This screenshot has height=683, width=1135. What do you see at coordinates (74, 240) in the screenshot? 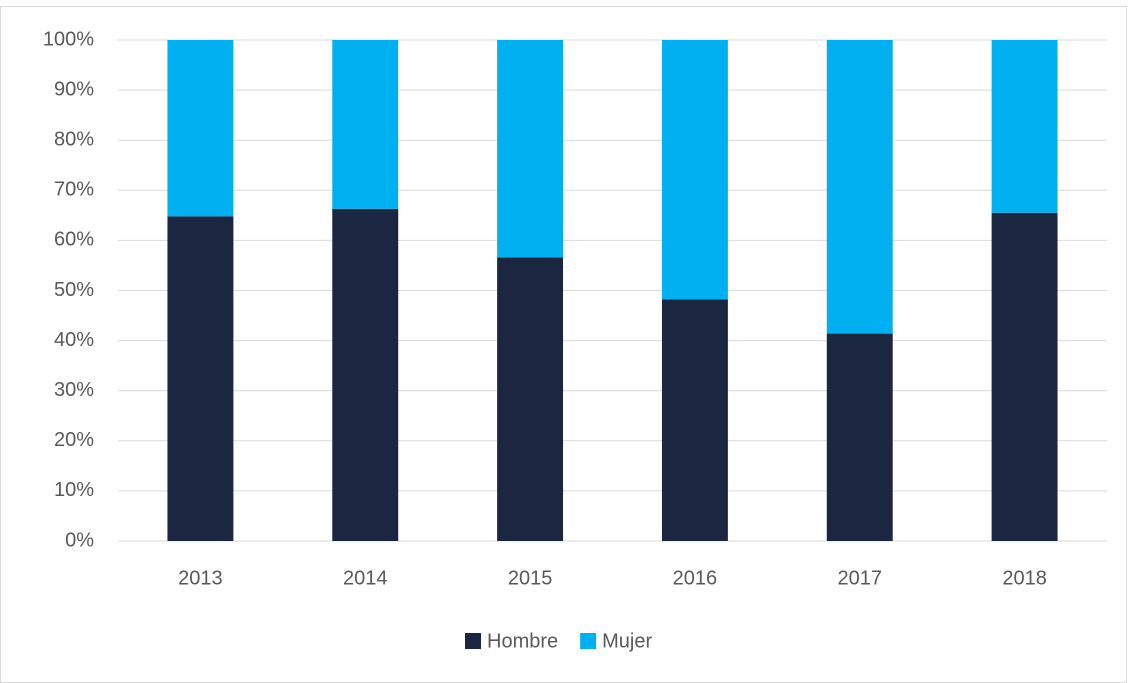
I see `y-tick-label: 60%` at bounding box center [74, 240].